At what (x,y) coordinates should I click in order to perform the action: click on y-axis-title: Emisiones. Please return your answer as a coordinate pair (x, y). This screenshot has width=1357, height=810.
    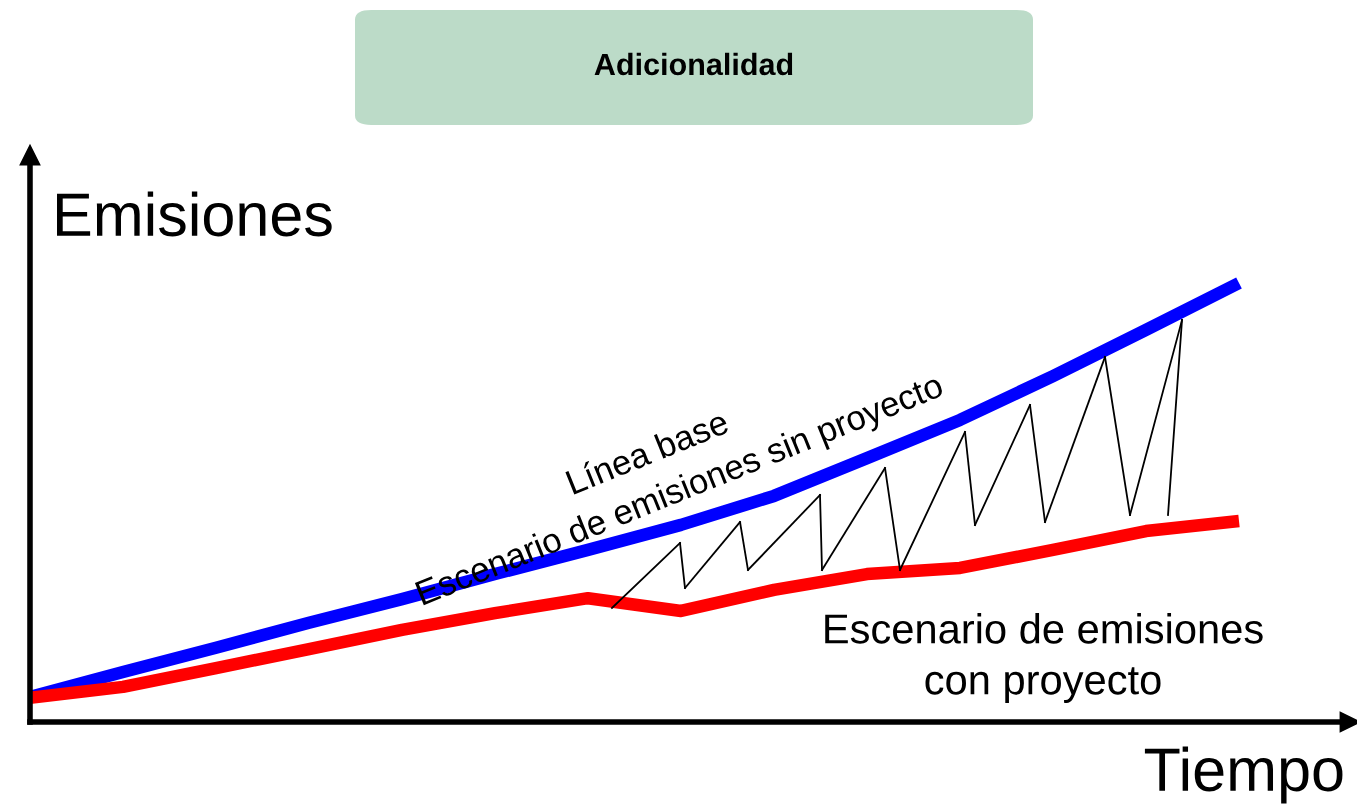
    Looking at the image, I should click on (194, 214).